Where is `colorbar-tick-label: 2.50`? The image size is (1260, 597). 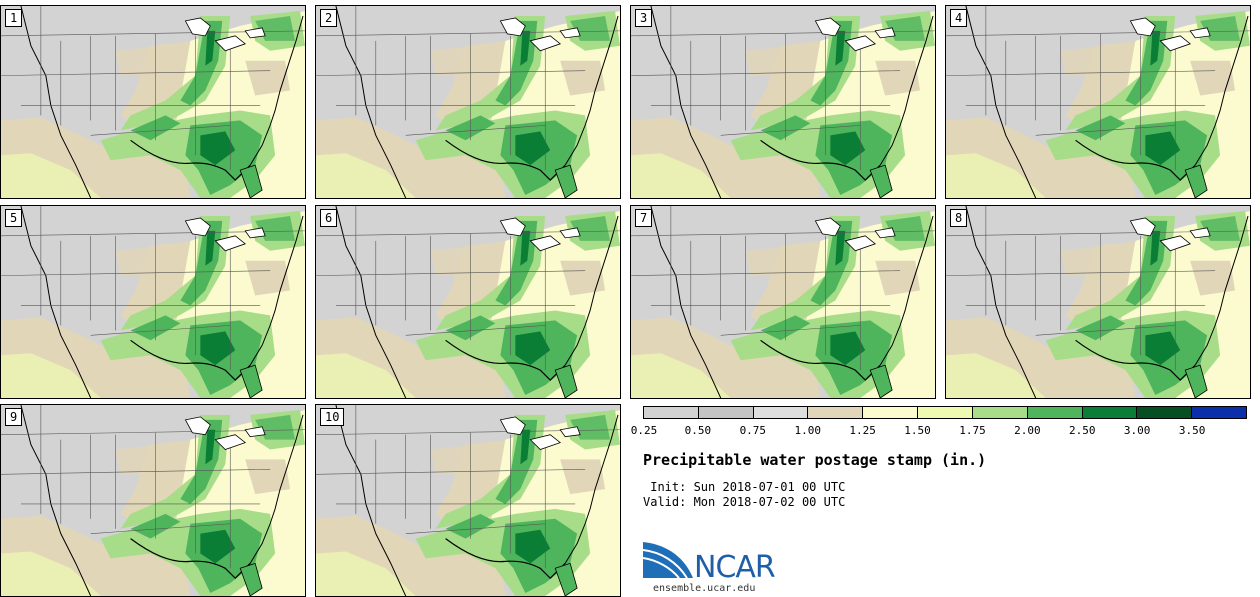 colorbar-tick-label: 2.50 is located at coordinates (1082, 430).